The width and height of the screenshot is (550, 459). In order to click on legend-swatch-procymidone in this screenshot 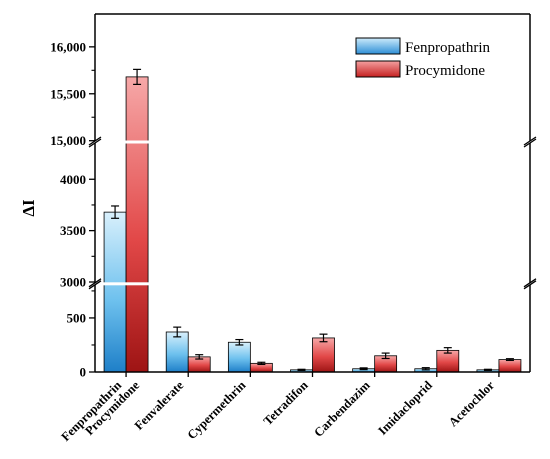, I will do `click(378, 69)`.